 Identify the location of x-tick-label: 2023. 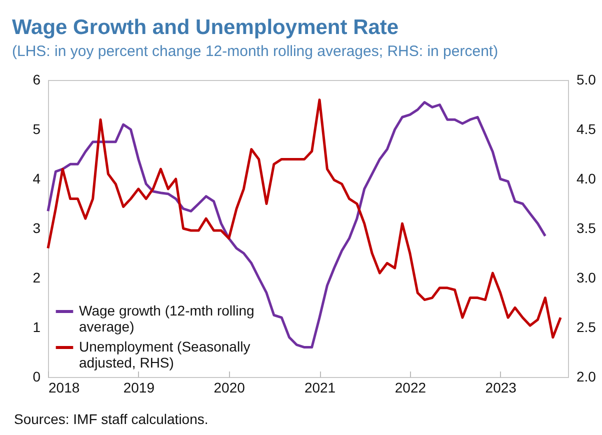
(501, 388).